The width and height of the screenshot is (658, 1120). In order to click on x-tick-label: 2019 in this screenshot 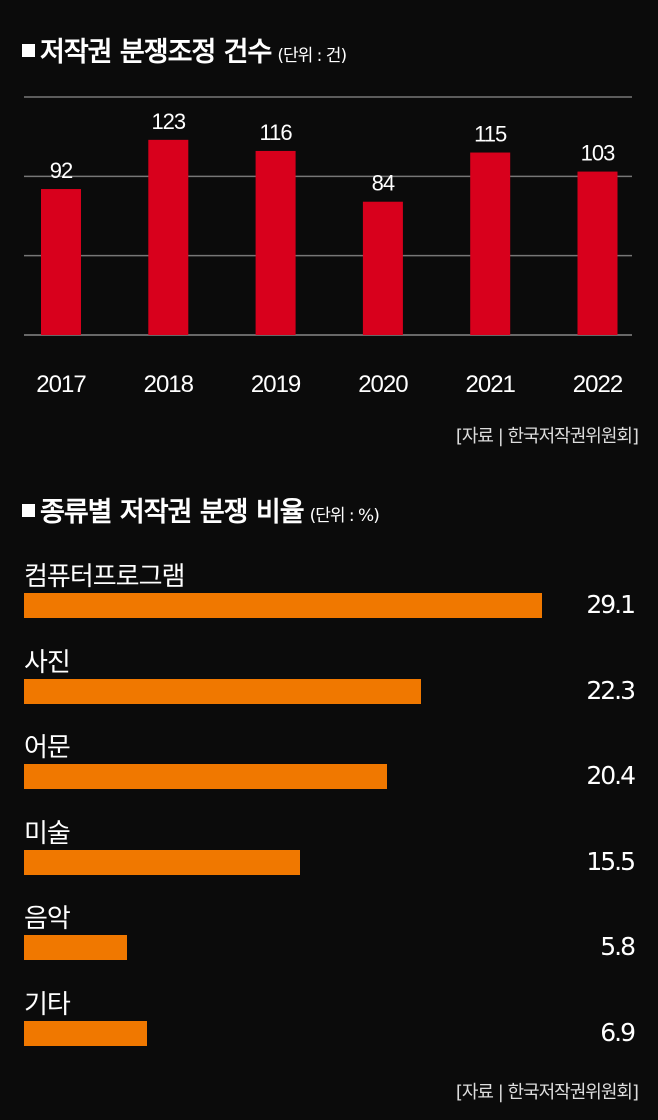, I will do `click(276, 384)`.